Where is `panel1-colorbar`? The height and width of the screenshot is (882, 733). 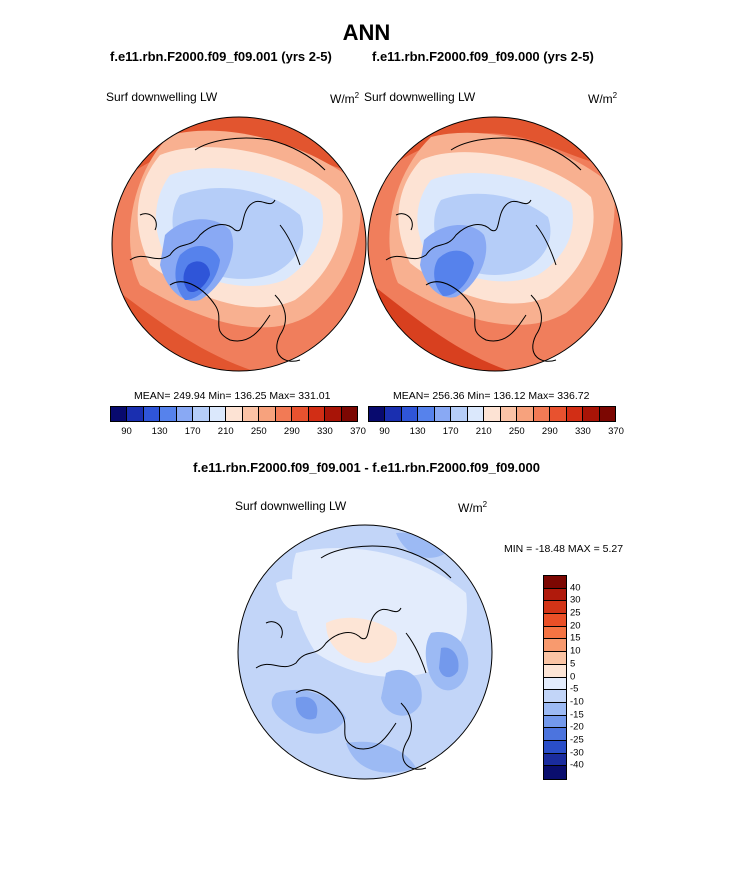
panel1-colorbar is located at coordinates (234, 414).